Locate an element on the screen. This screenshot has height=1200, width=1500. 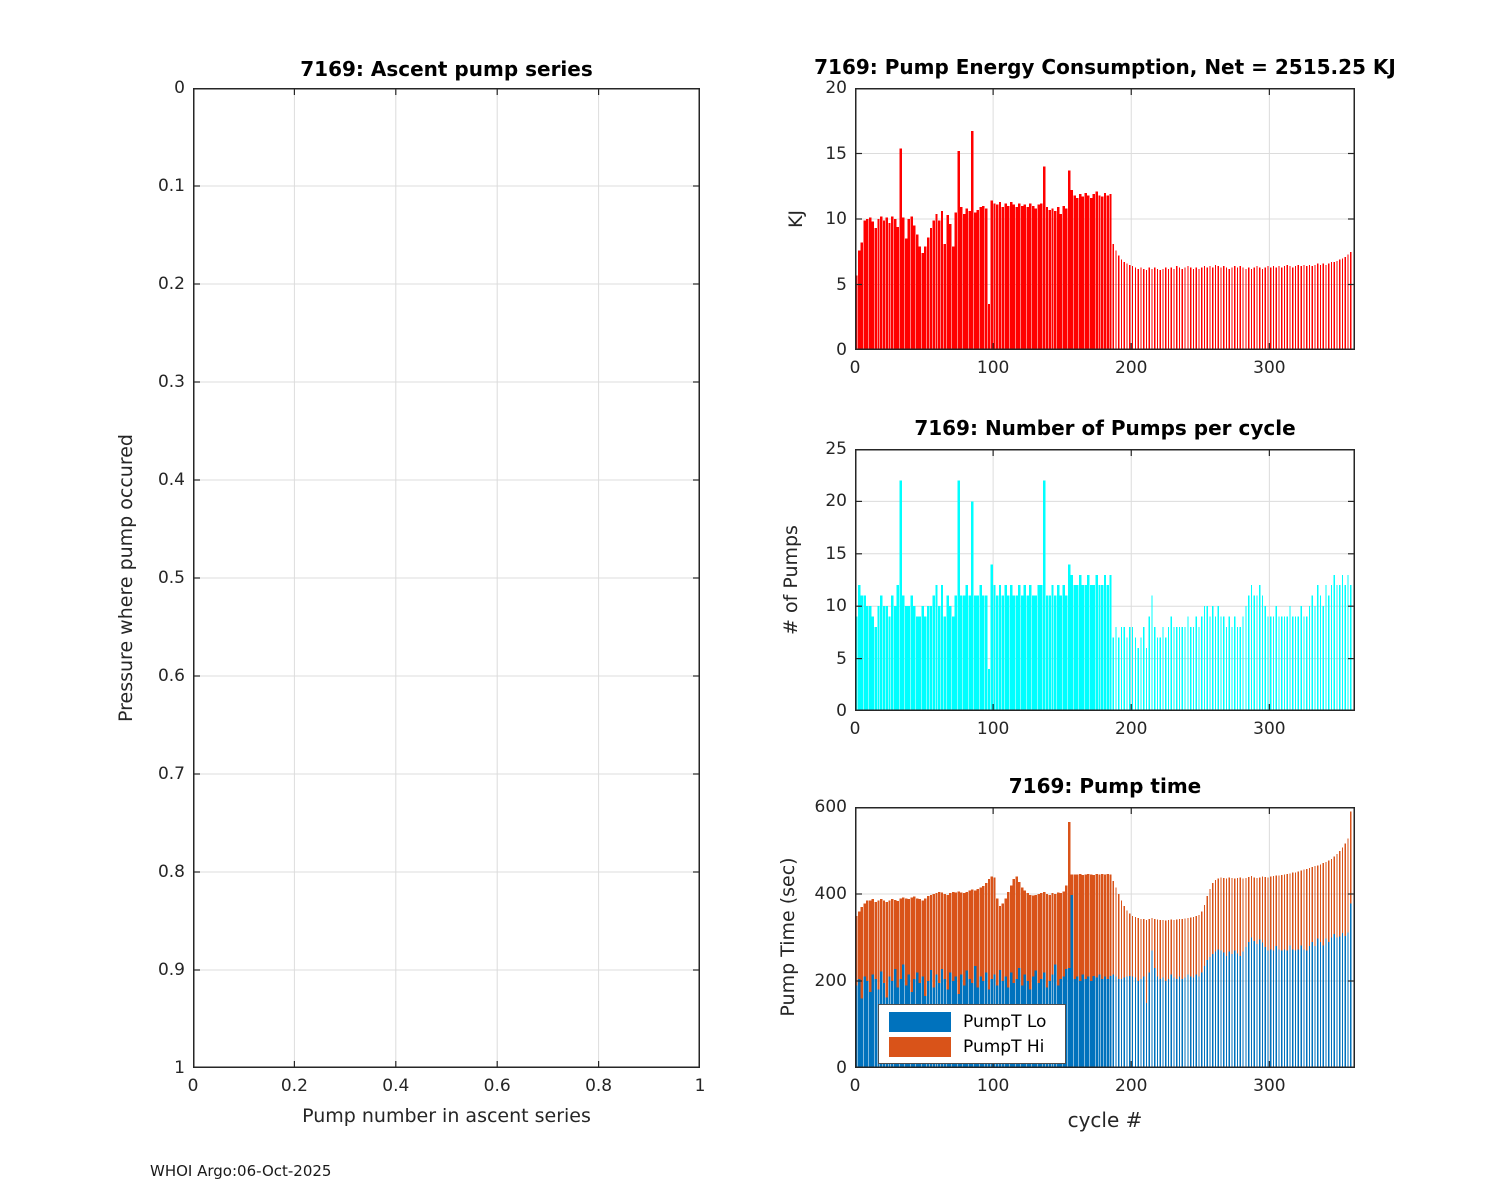
y-tick-label: 0.5 is located at coordinates (171, 578).